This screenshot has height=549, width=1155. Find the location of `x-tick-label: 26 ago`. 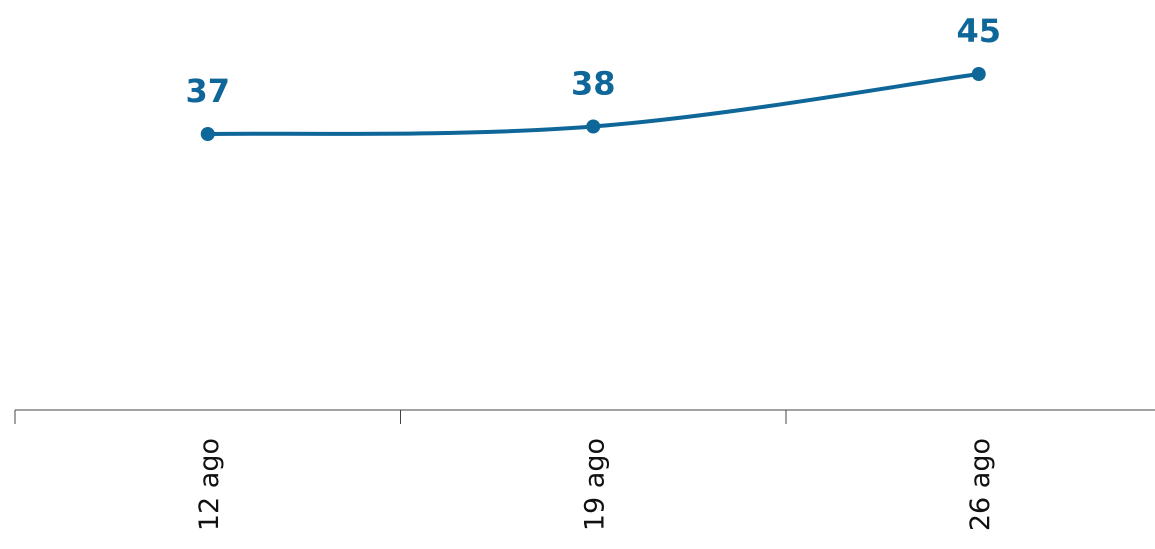

x-tick-label: 26 ago is located at coordinates (980, 484).